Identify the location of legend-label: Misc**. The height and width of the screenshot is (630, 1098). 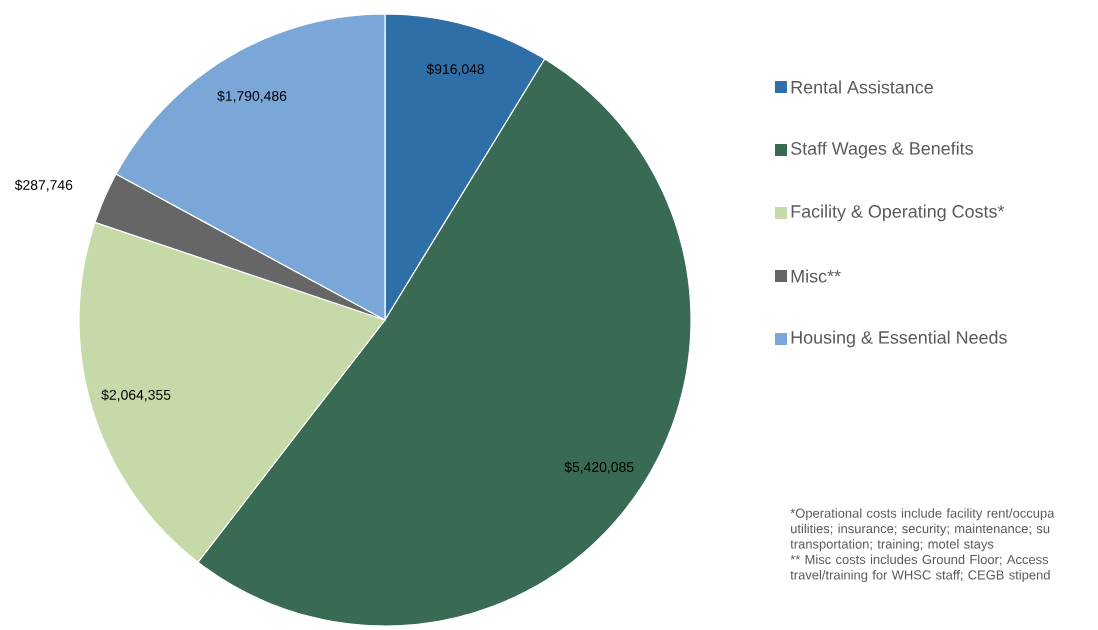
(816, 276).